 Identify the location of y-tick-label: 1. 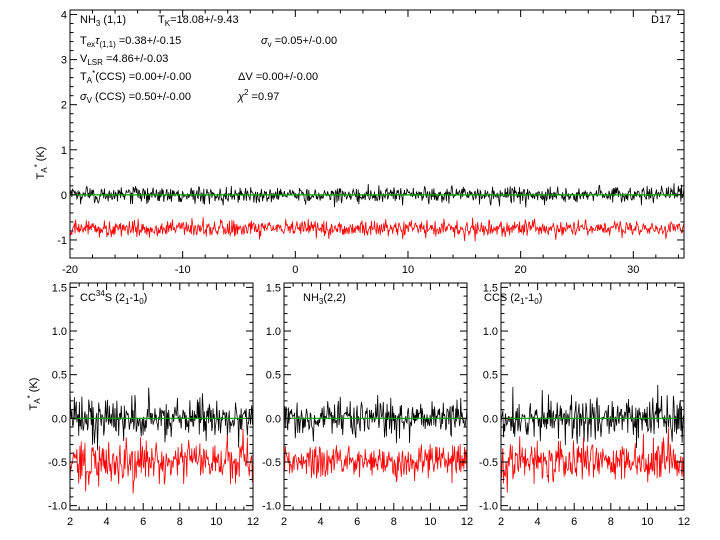
(64, 151).